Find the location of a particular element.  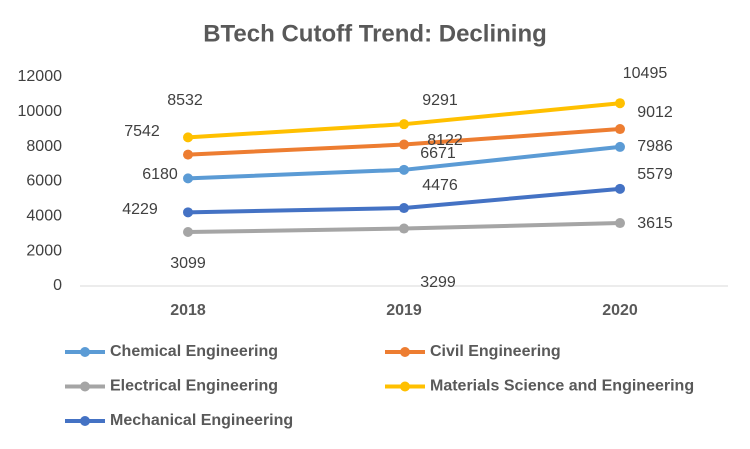

legend-label: Materials Science and Engineering is located at coordinates (562, 386).